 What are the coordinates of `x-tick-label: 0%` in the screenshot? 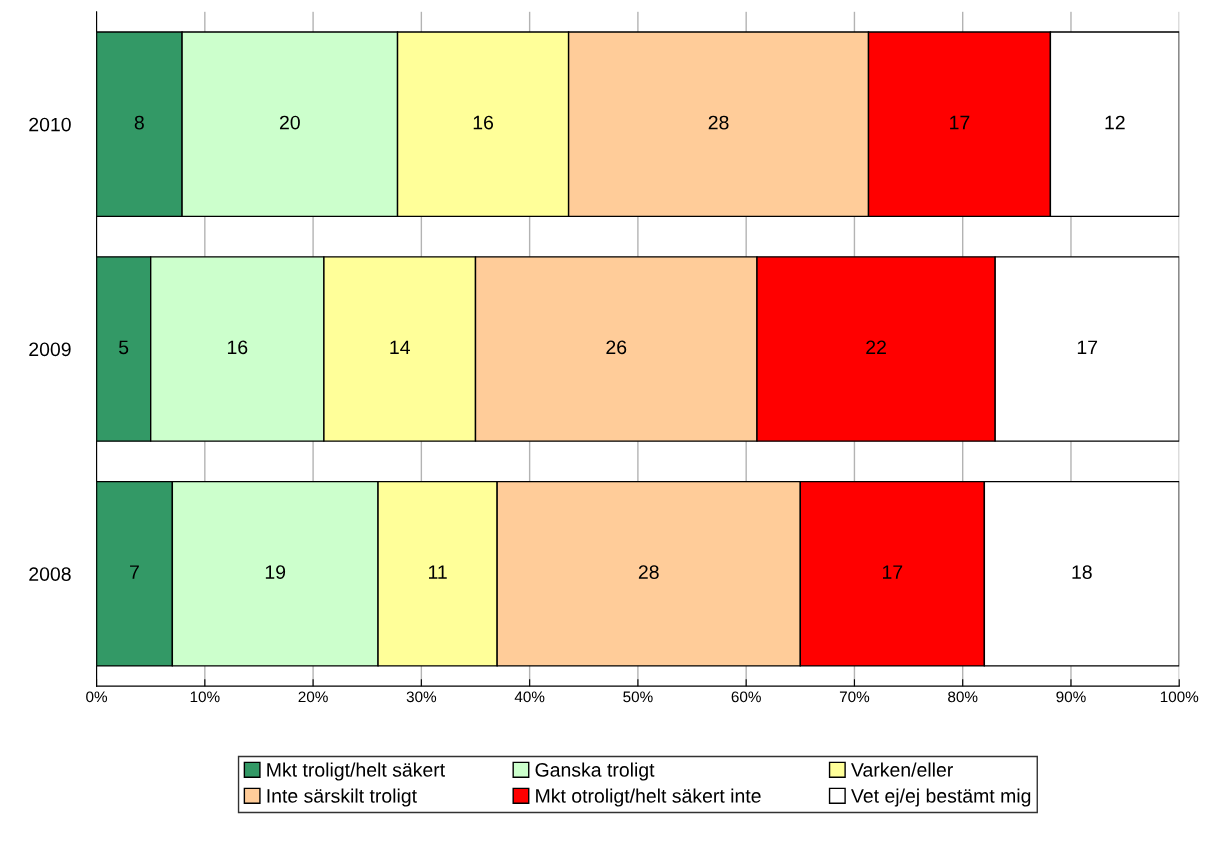 It's located at (97, 697).